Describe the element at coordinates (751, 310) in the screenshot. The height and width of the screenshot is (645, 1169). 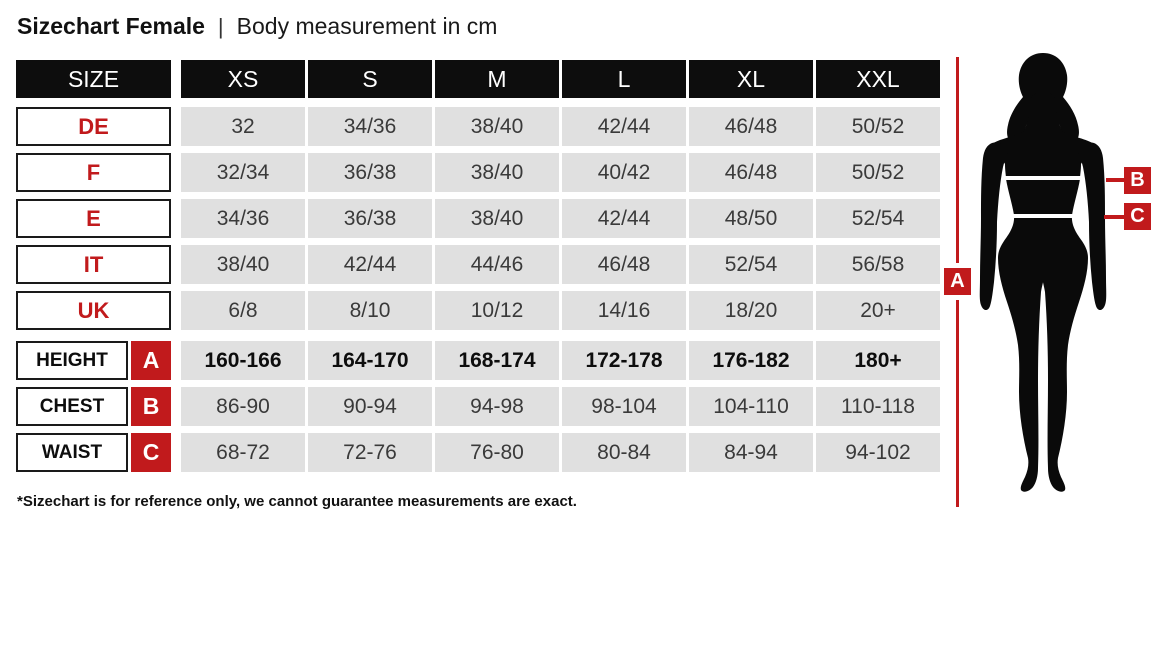
I see `cell-uk-xl: 18/20` at that location.